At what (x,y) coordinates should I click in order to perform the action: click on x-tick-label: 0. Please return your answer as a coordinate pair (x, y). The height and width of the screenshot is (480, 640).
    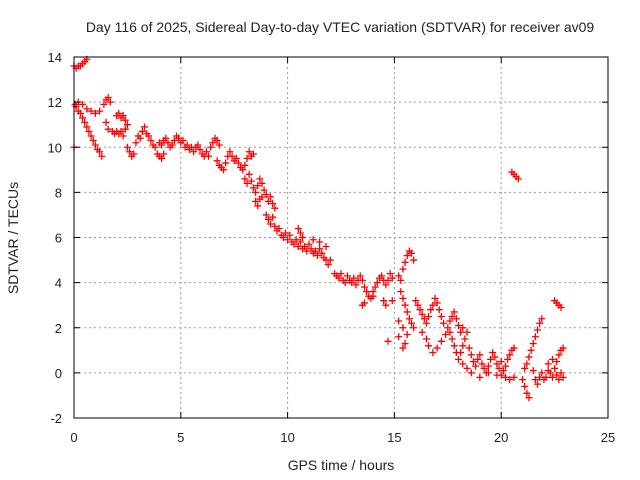
    Looking at the image, I should click on (73, 437).